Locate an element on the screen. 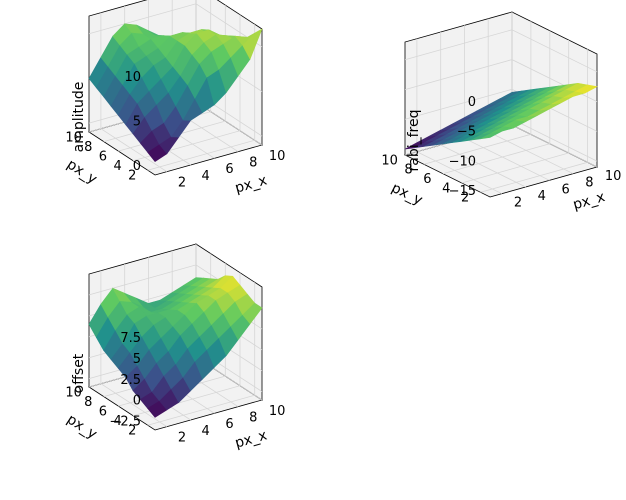 The width and height of the screenshot is (626, 500). z-tick-label: 7.5 is located at coordinates (130, 338).